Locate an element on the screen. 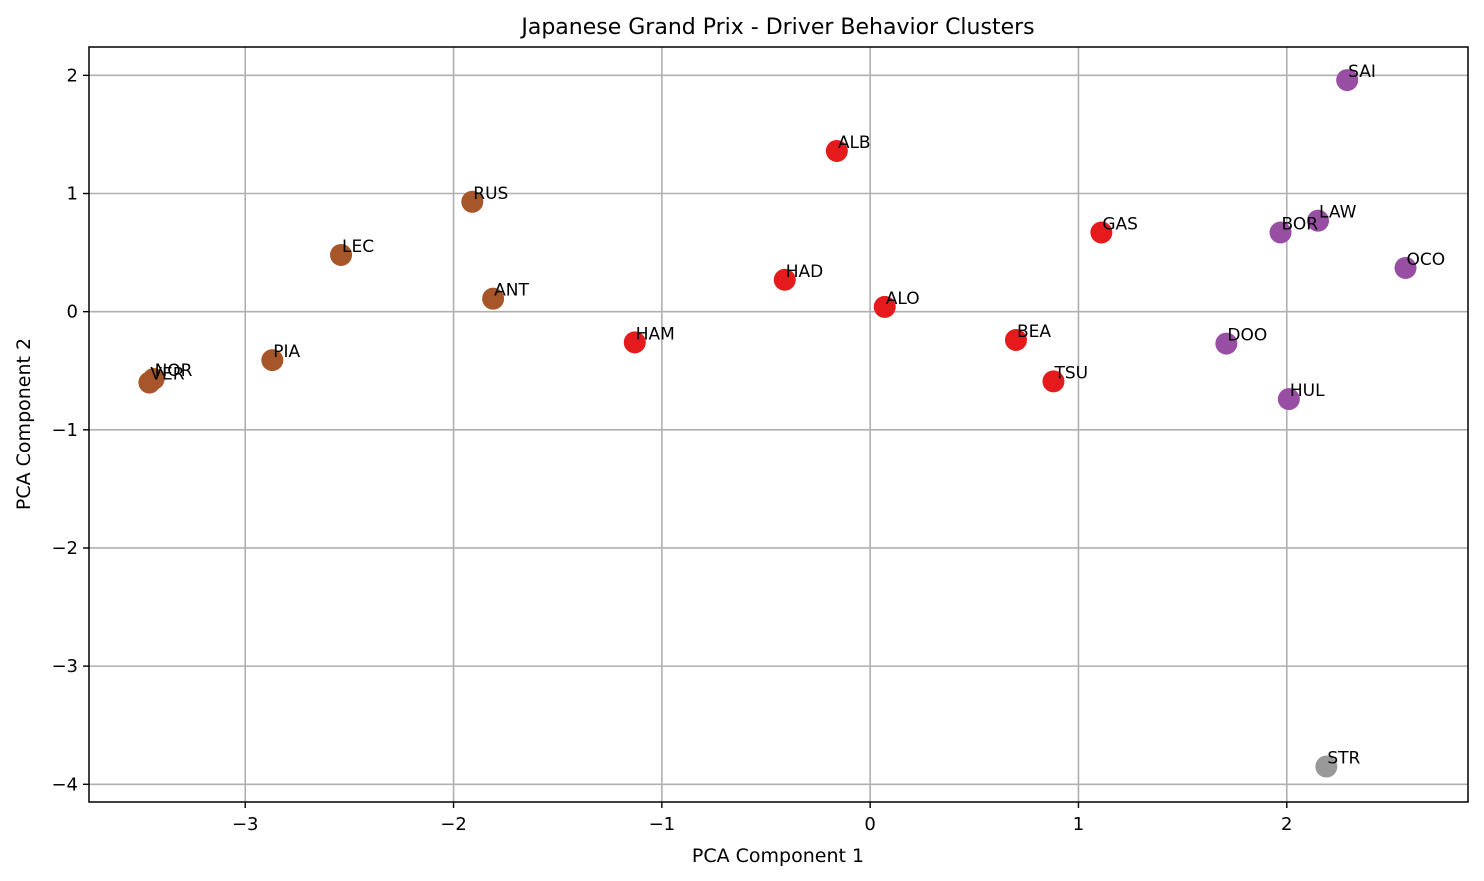 Image resolution: width=1484 pixels, height=881 pixels. y-axis-label: PCA Component 2 is located at coordinates (24, 424).